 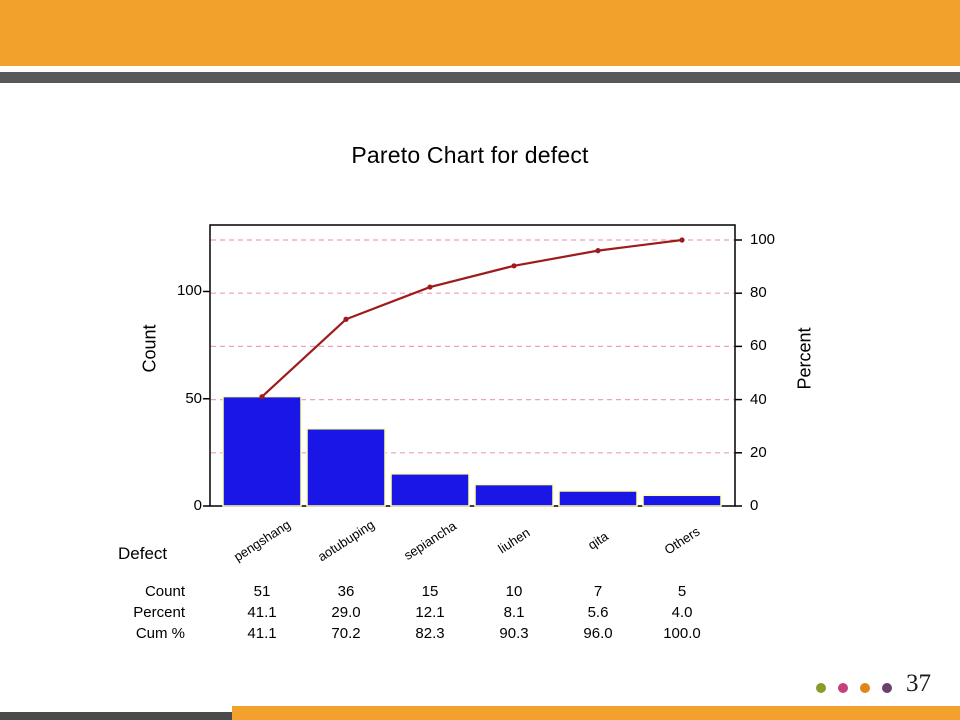 I want to click on header-gray-strip, so click(x=480, y=77).